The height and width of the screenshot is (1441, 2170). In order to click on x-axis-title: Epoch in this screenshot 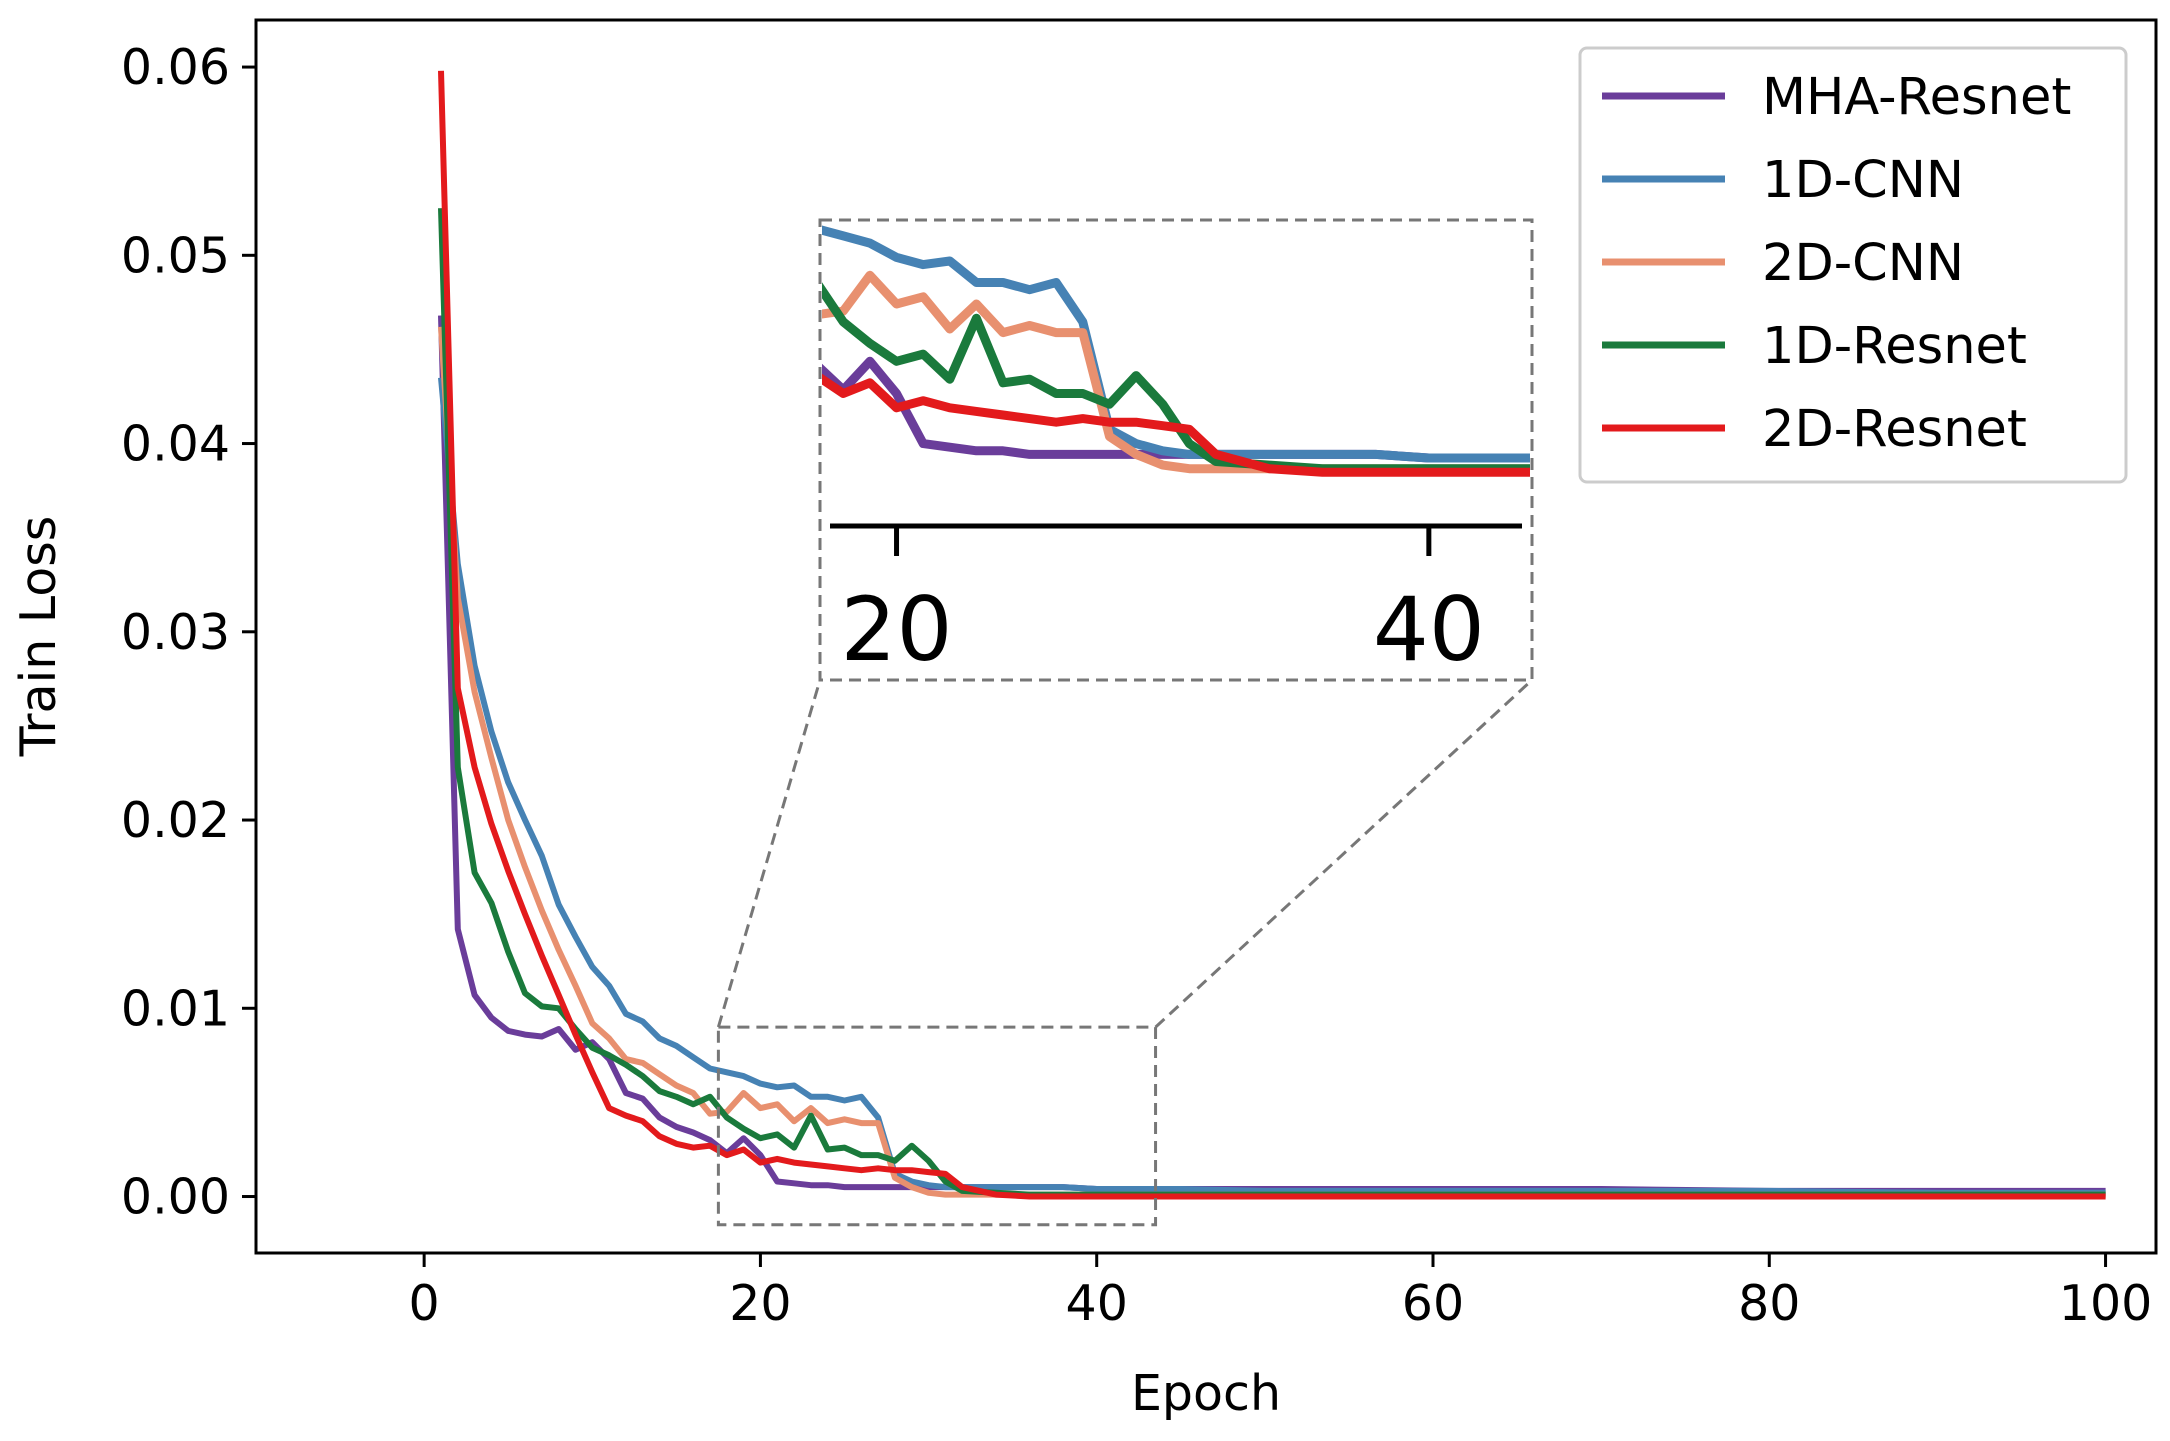, I will do `click(1206, 1393)`.